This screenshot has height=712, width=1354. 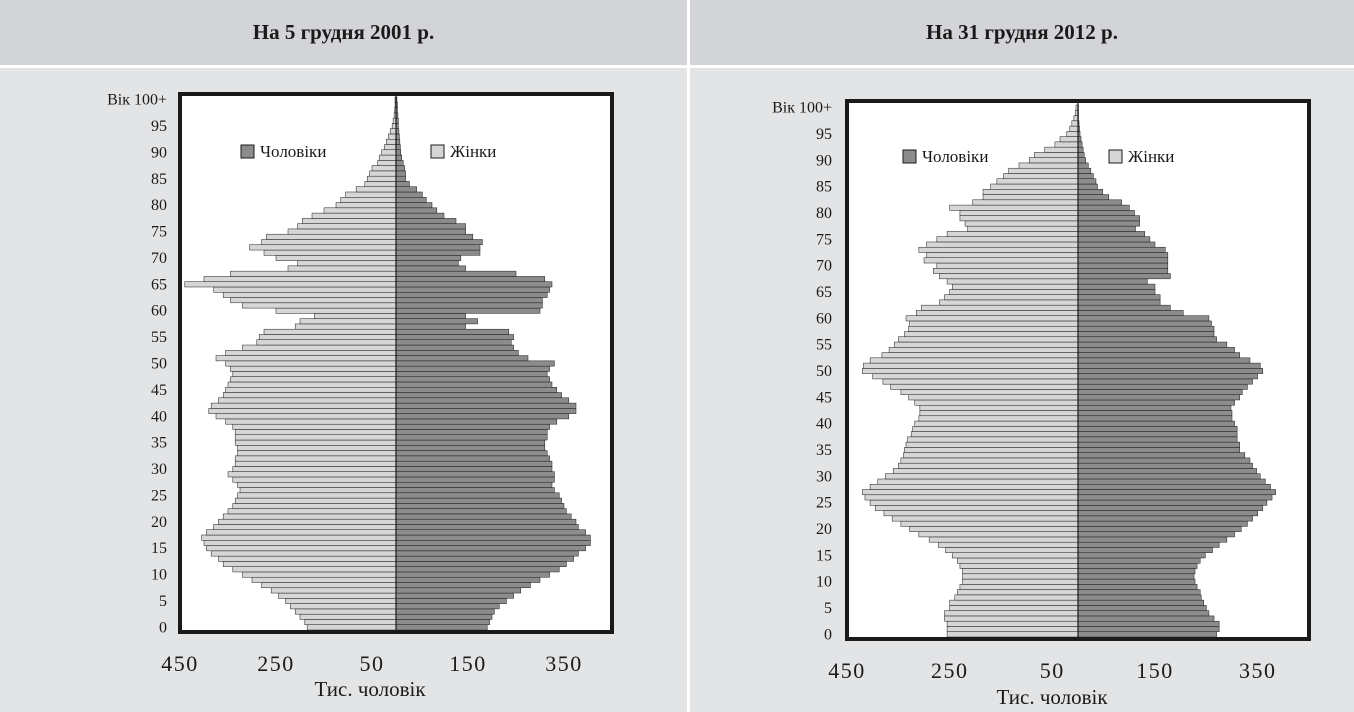 What do you see at coordinates (1052, 697) in the screenshot?
I see `x-axis-label: Тис. чоловік` at bounding box center [1052, 697].